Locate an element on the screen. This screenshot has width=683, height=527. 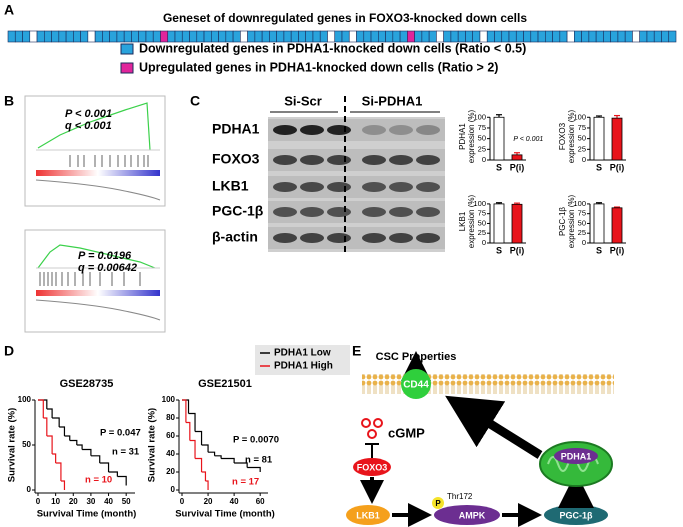
node-label: CSC Properties is located at coordinates (416, 357).